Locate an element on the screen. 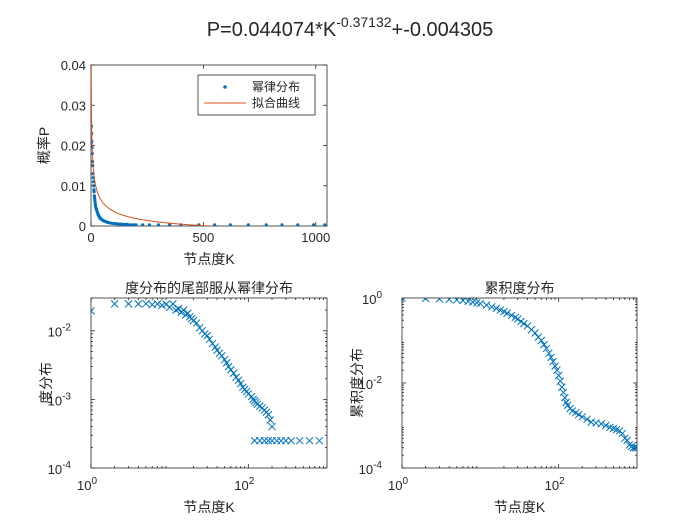 The width and height of the screenshot is (700, 526). figure-title-prefix: P=0.044074*K is located at coordinates (272, 30).